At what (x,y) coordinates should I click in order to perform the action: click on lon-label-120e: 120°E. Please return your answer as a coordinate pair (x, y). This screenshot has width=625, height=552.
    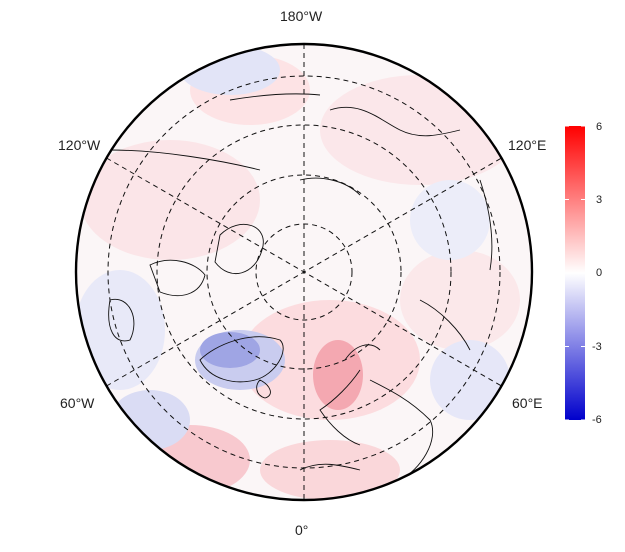
    Looking at the image, I should click on (527, 145).